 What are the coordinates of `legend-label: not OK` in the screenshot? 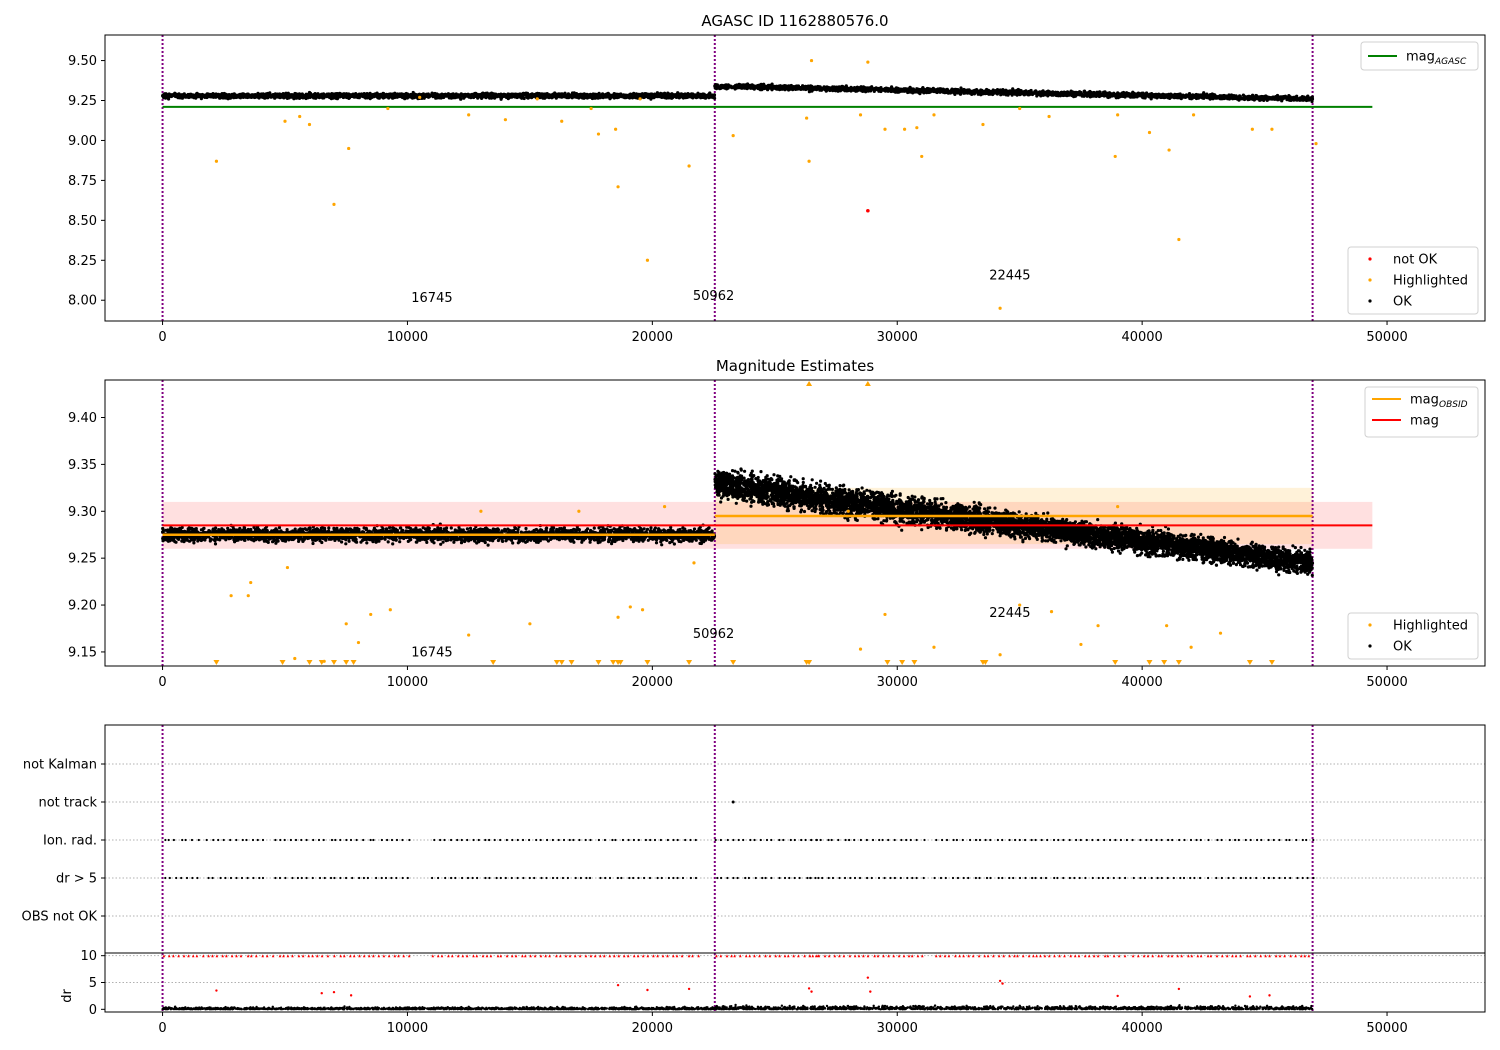 It's located at (1415, 260).